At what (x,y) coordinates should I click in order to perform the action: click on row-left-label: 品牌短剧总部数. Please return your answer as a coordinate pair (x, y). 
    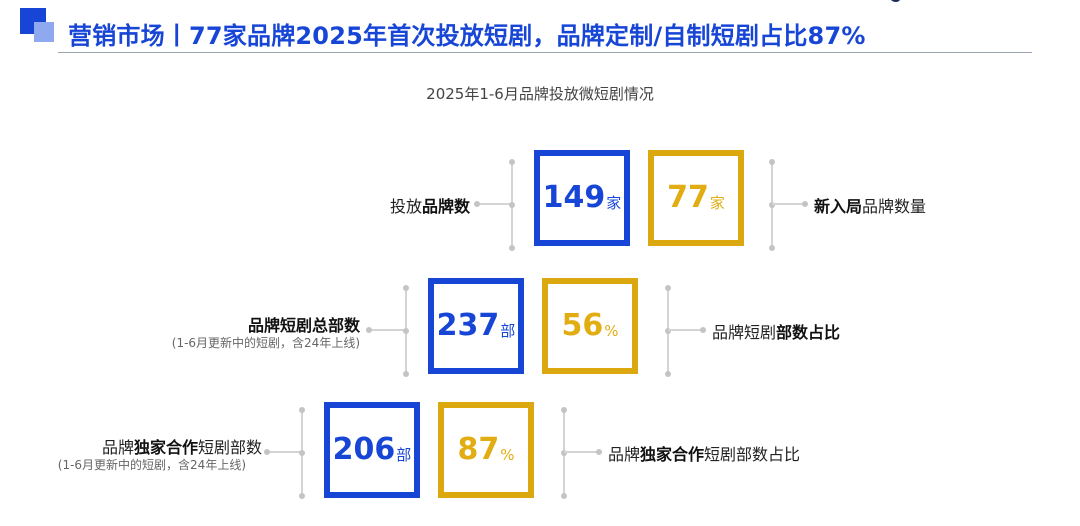
    Looking at the image, I should click on (304, 324).